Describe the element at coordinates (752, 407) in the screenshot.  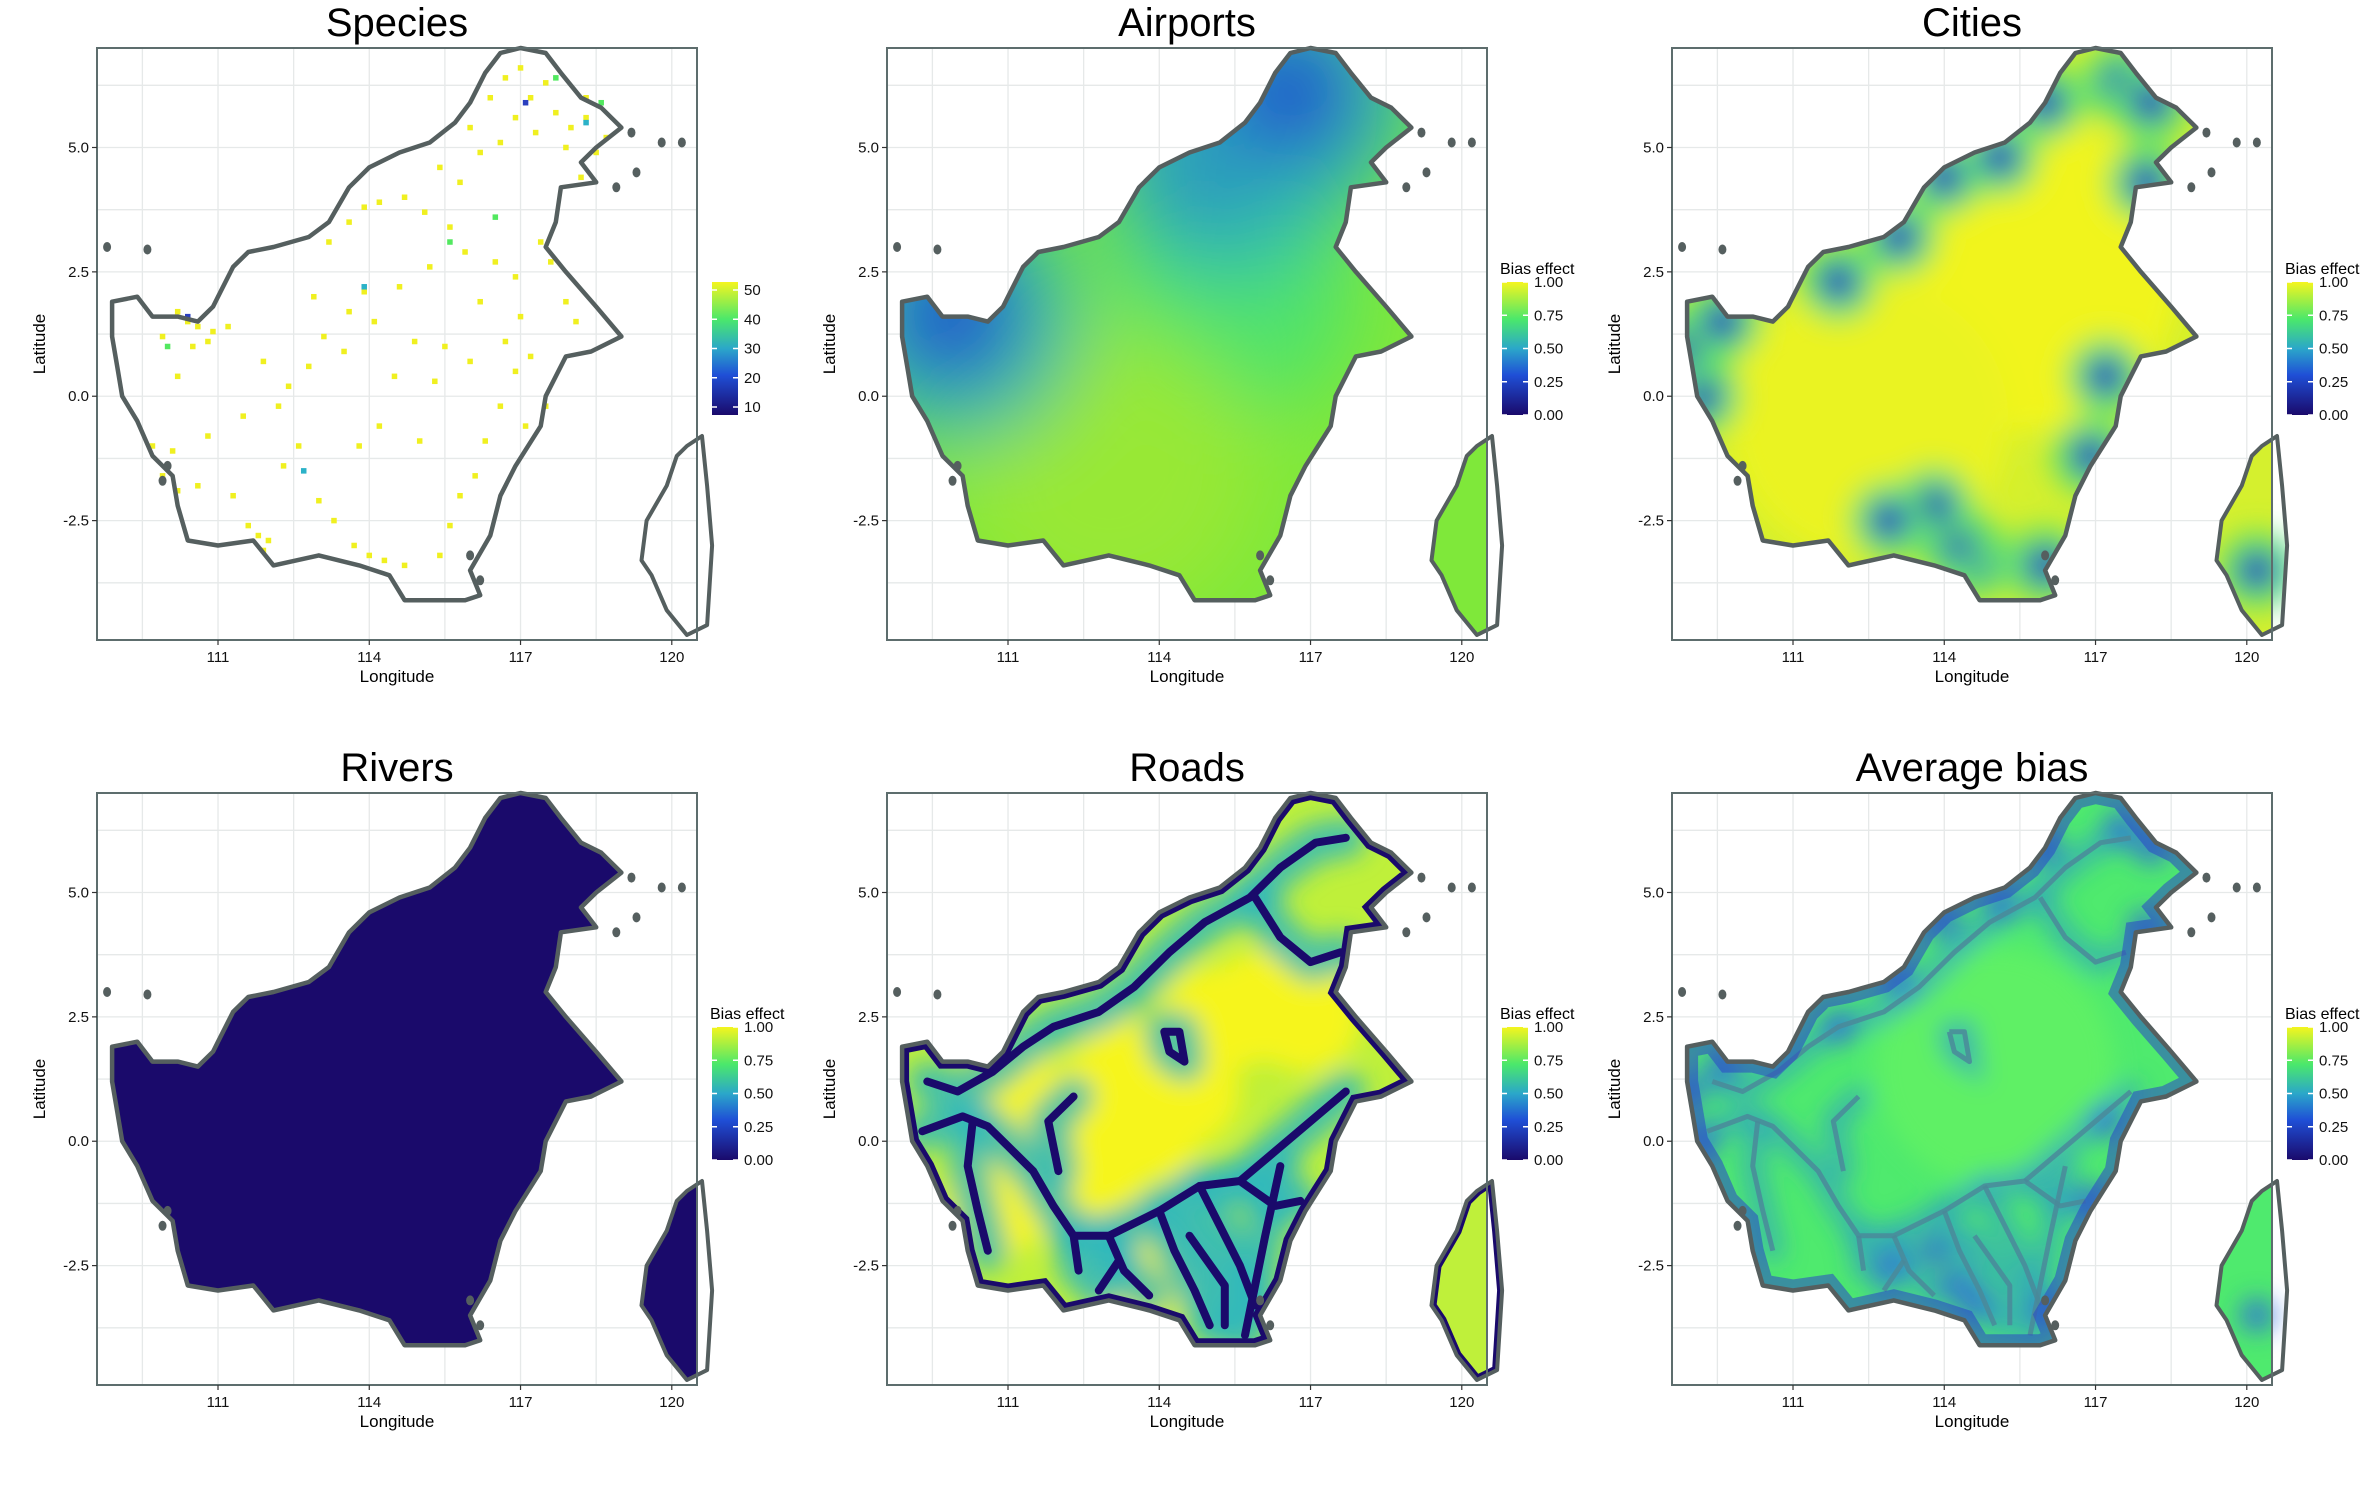
I see `legend-label: 10` at that location.